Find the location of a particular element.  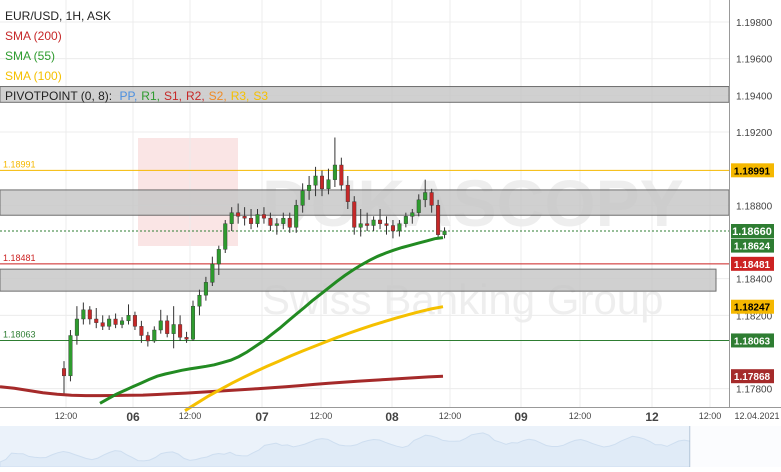

price-tag-label: 1.18624 is located at coordinates (752, 247).